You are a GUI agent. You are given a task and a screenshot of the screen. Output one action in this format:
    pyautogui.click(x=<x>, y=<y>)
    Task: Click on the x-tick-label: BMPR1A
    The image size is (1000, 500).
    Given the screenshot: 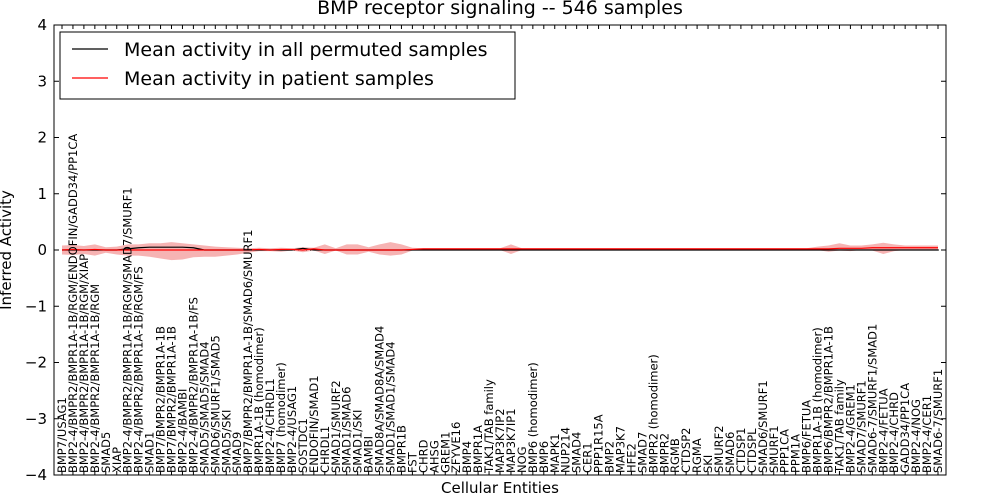 What is the action you would take?
    pyautogui.click(x=478, y=449)
    